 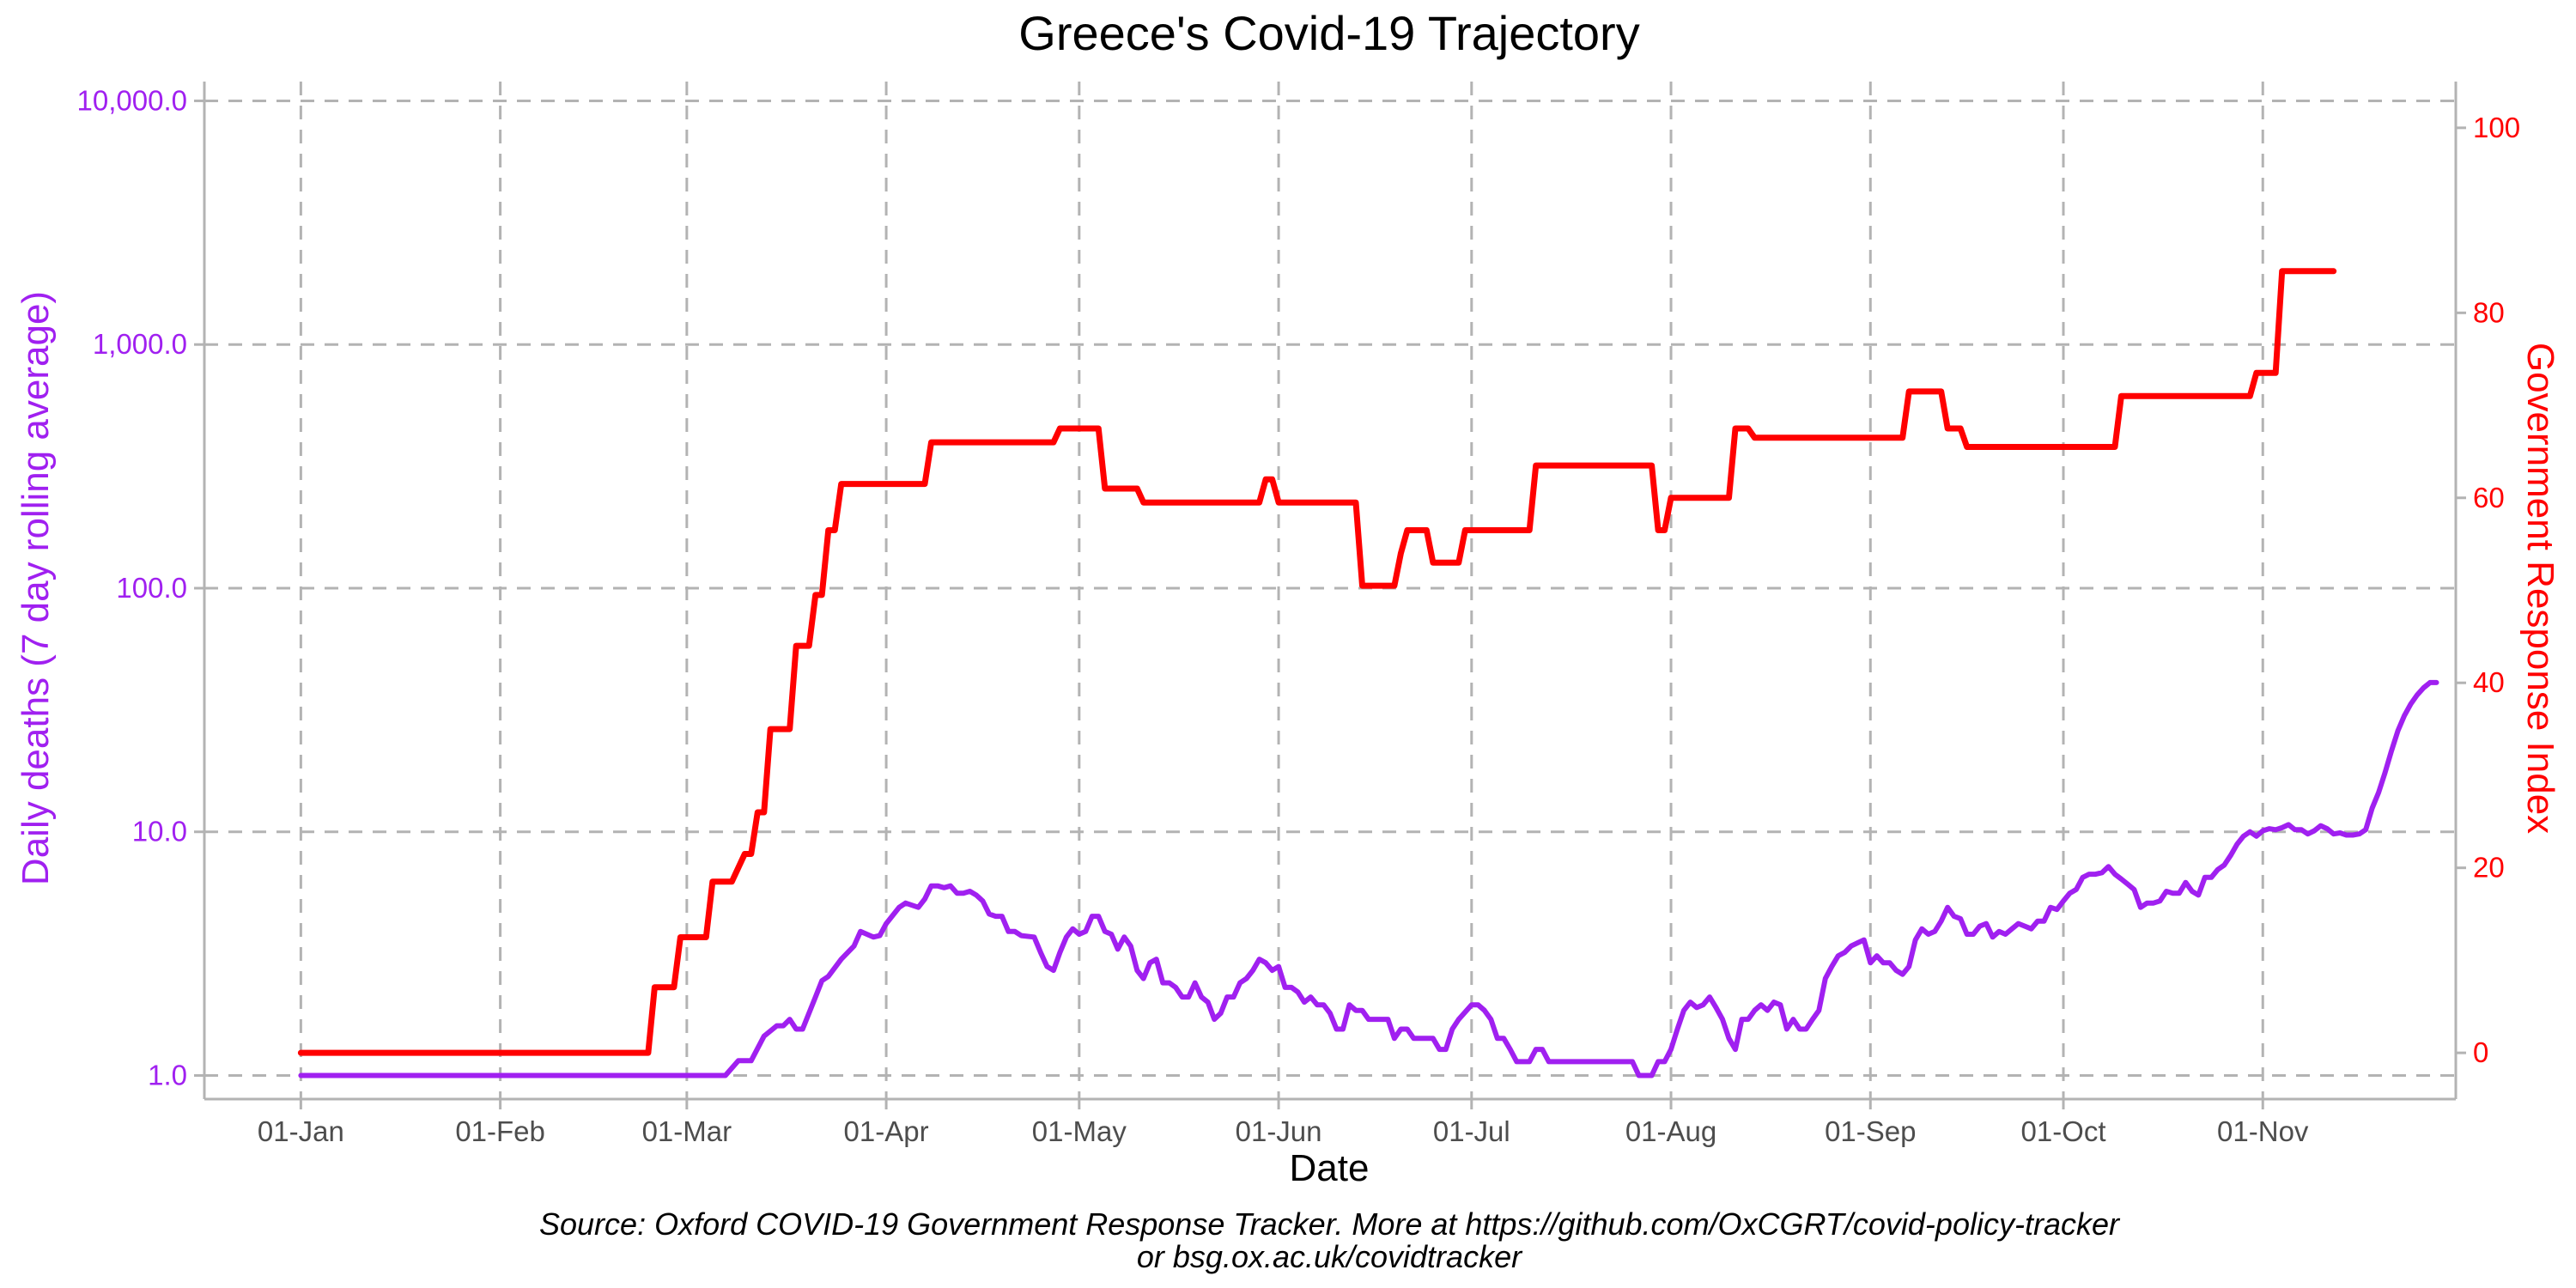 What do you see at coordinates (1471, 1131) in the screenshot?
I see `x-tick-label: 01-Jul` at bounding box center [1471, 1131].